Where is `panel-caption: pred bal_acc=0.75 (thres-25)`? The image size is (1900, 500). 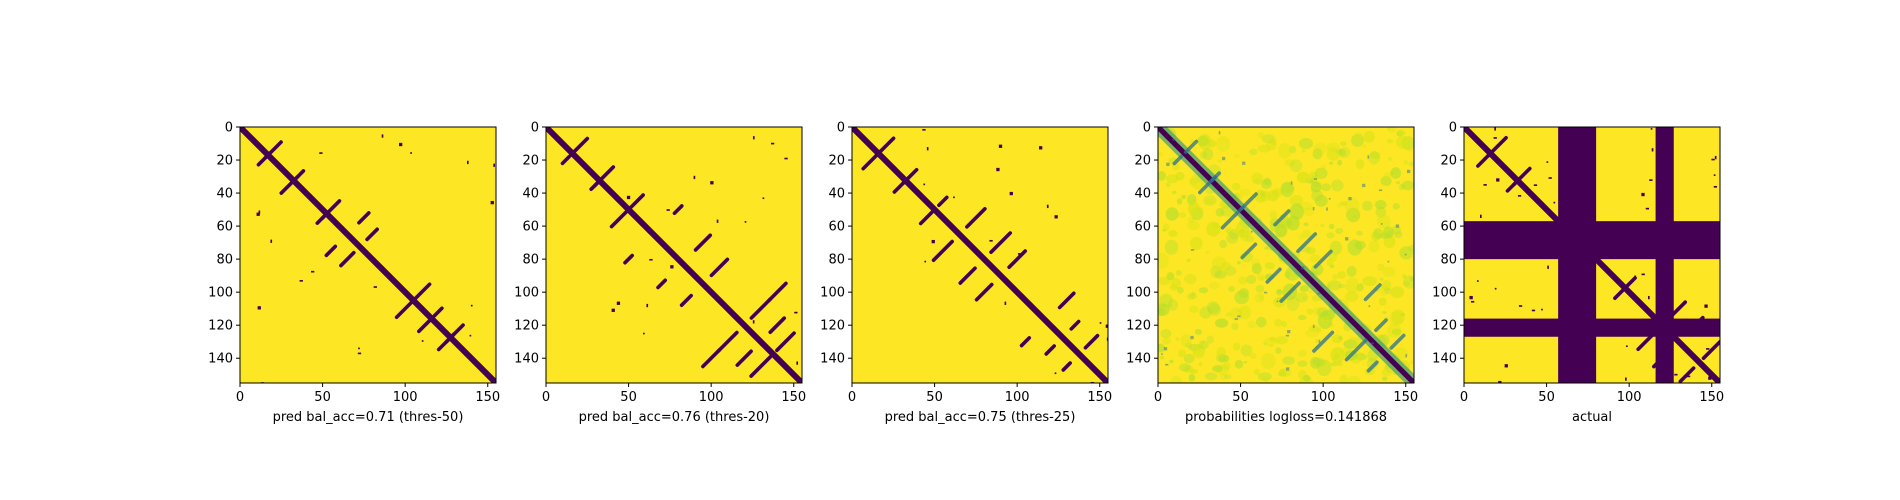 panel-caption: pred bal_acc=0.75 (thres-25) is located at coordinates (980, 417).